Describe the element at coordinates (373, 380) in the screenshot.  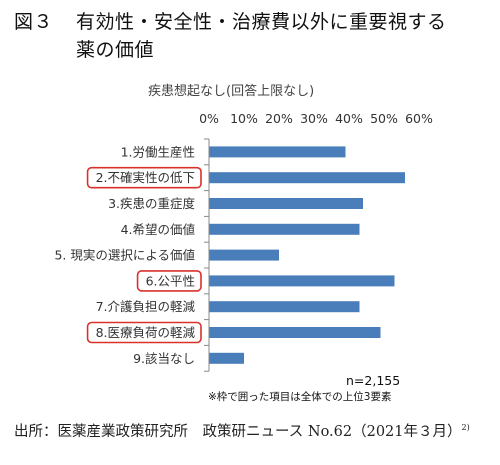
I see `sample-size-note: n=2,155` at that location.